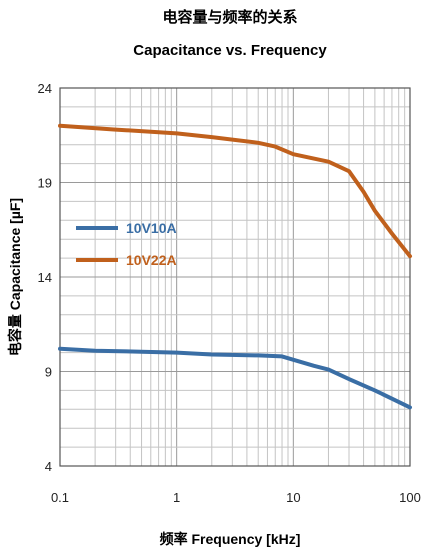 The width and height of the screenshot is (422, 552). What do you see at coordinates (229, 17) in the screenshot?
I see `chart-title: 电容量与频率的关系` at bounding box center [229, 17].